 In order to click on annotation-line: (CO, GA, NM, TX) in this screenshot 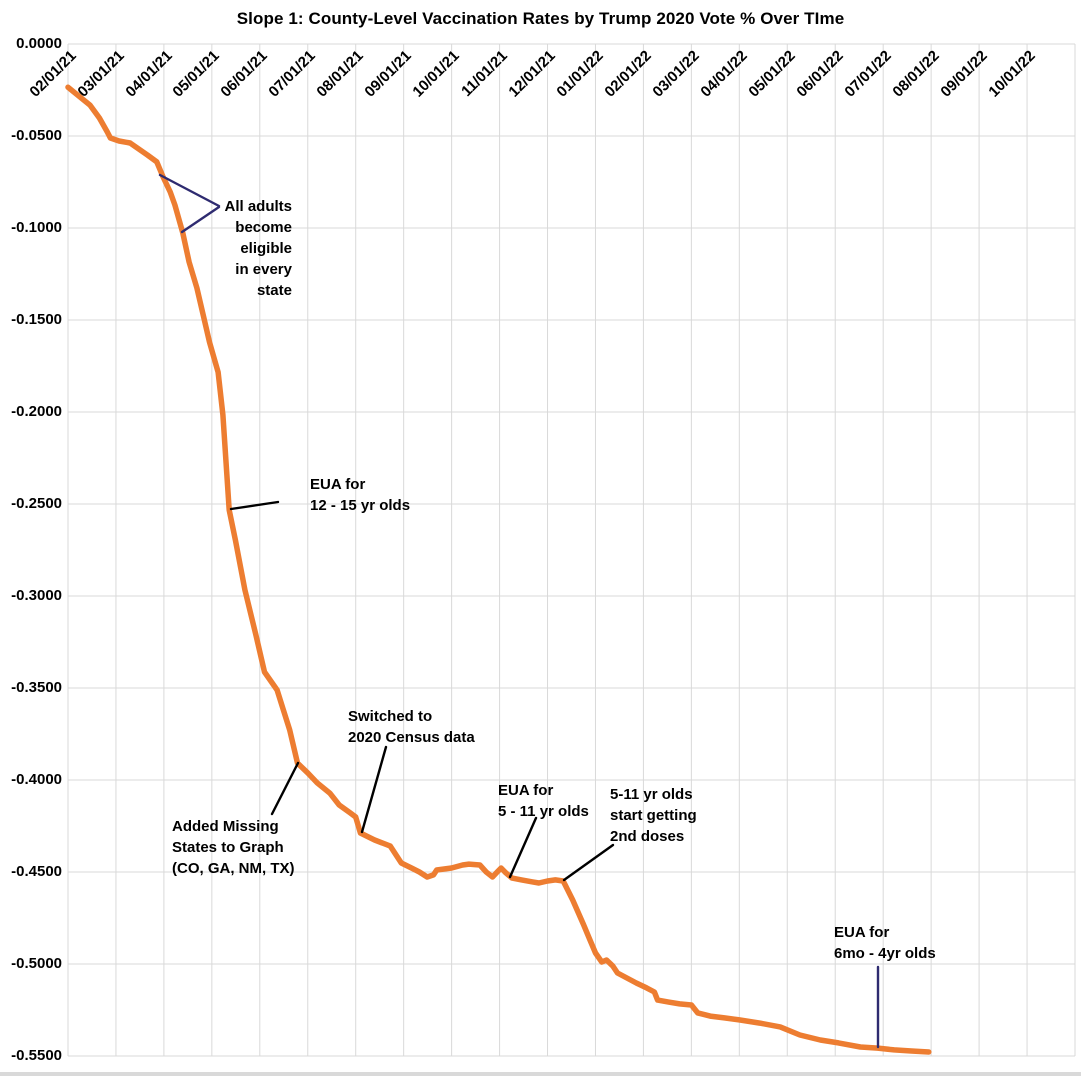, I will do `click(233, 868)`.